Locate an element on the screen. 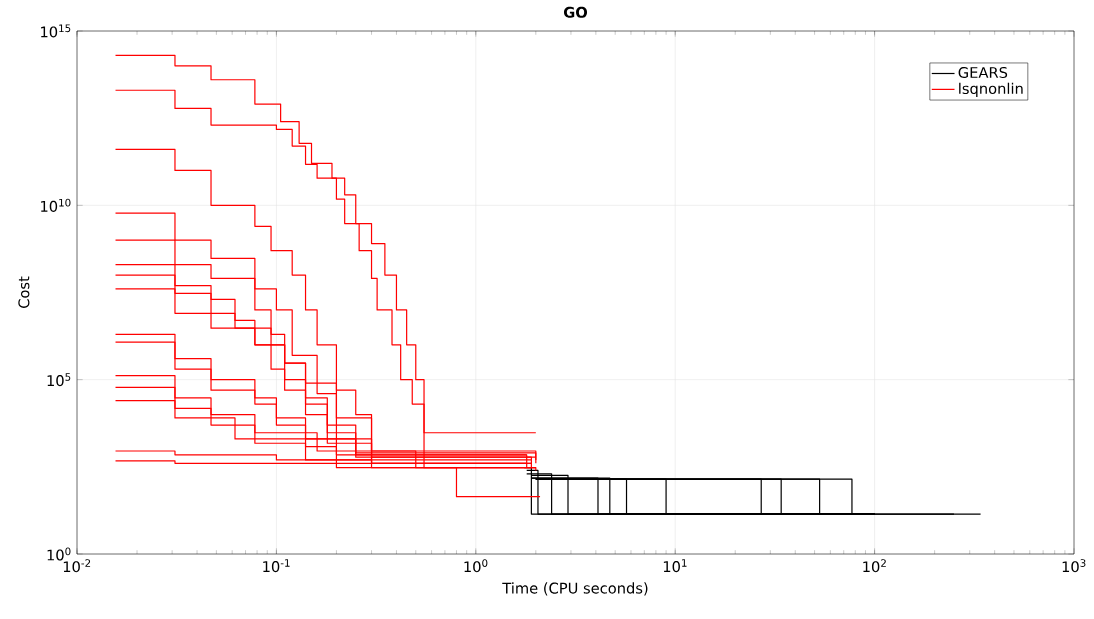  x-axis-title: Time (CPU seconds) is located at coordinates (575, 589).